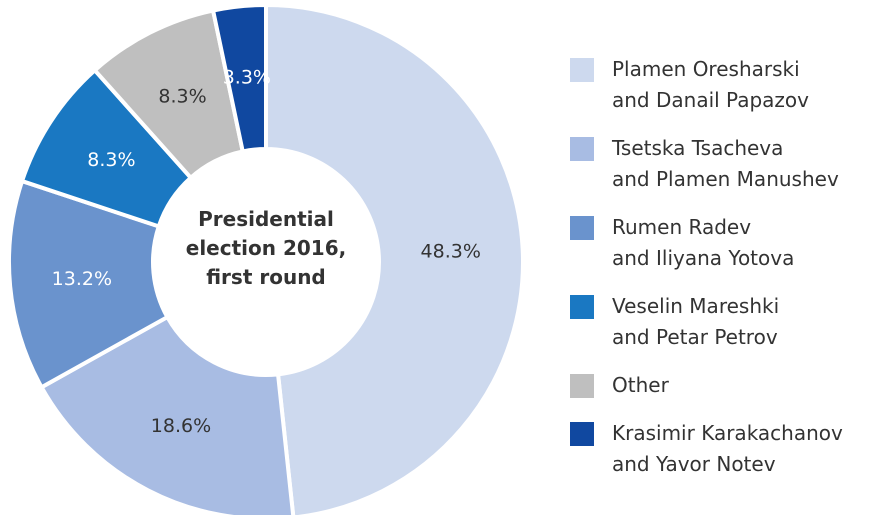 This screenshot has height=515, width=876. Describe the element at coordinates (266, 248) in the screenshot. I see `chart-title: Presidential election 2016, first round` at that location.